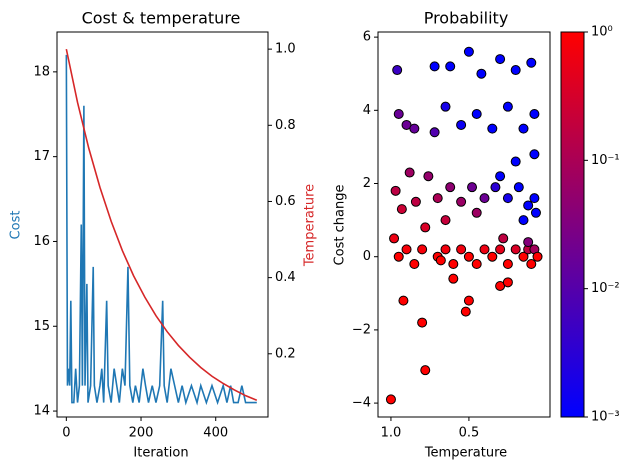 The height and width of the screenshot is (472, 633). Describe the element at coordinates (367, 110) in the screenshot. I see `y-tick-label: 4` at that location.